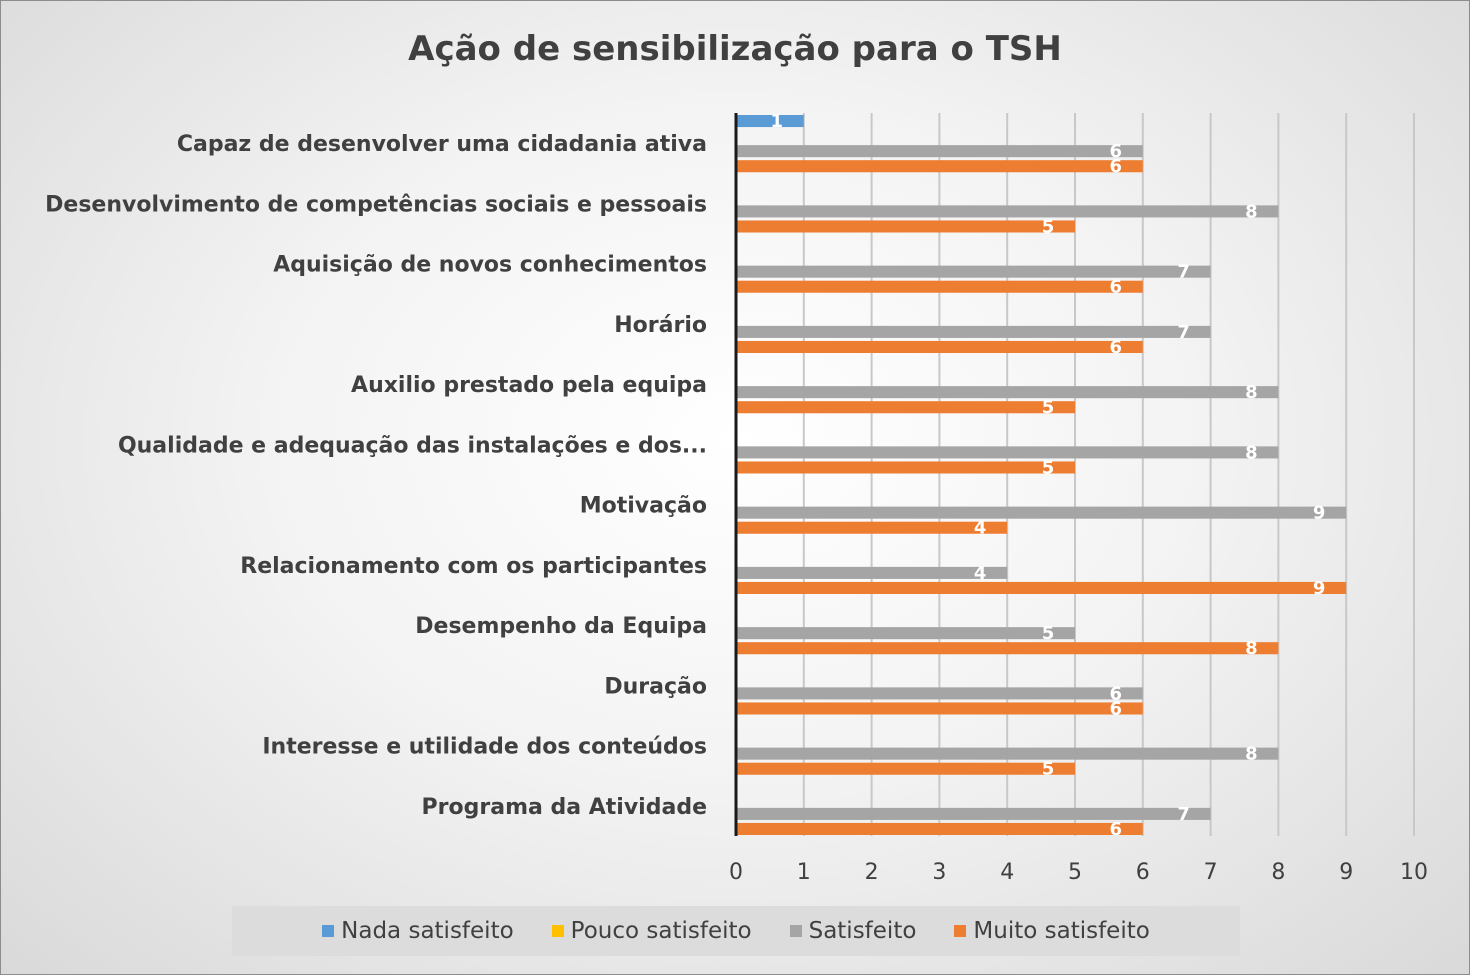 The width and height of the screenshot is (1470, 975). I want to click on x-tick-label: 3, so click(939, 872).